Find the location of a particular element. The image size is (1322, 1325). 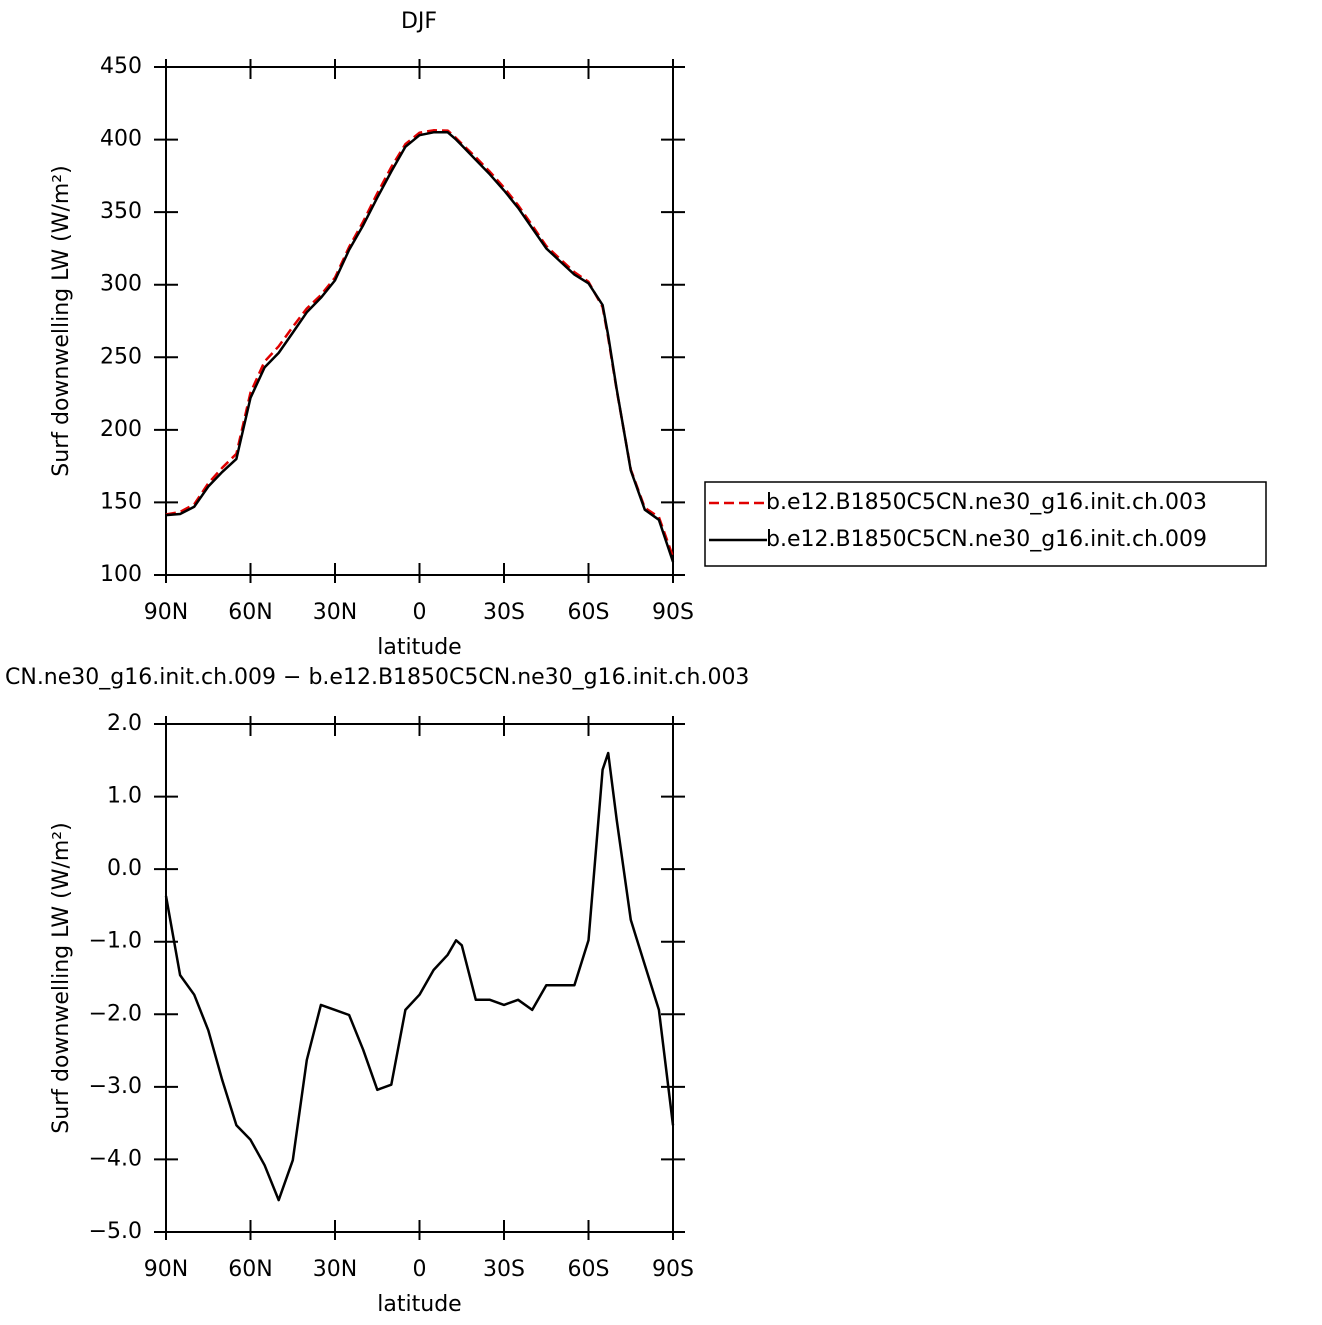

legend-box is located at coordinates (985, 524).